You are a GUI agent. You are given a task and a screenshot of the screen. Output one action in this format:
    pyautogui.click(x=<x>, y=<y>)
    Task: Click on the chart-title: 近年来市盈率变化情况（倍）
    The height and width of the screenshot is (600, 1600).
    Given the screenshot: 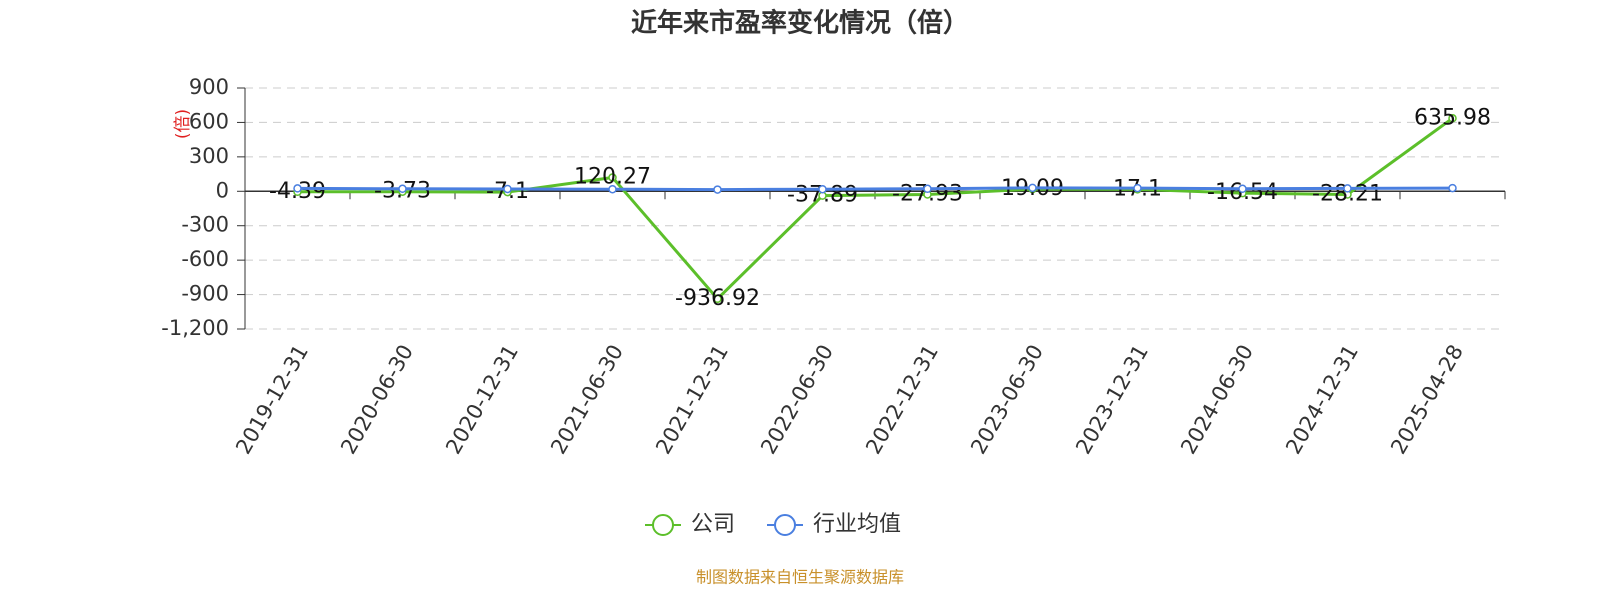 What is the action you would take?
    pyautogui.click(x=800, y=23)
    